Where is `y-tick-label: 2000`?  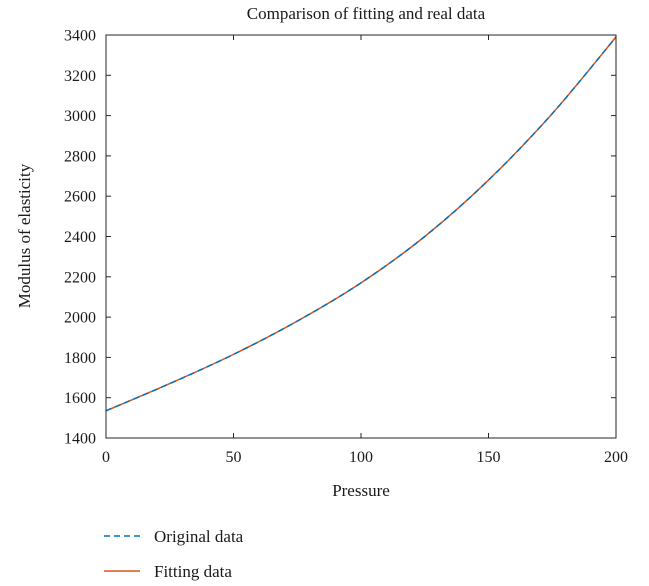 y-tick-label: 2000 is located at coordinates (80, 318).